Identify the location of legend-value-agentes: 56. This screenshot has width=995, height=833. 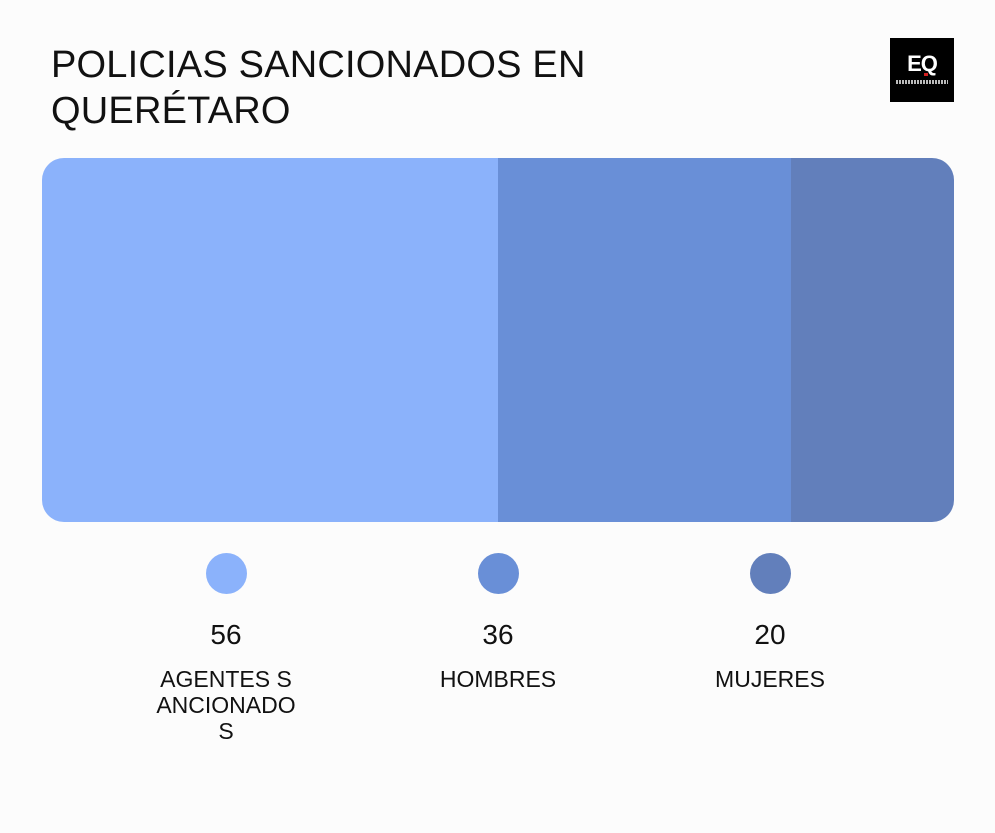
(226, 634).